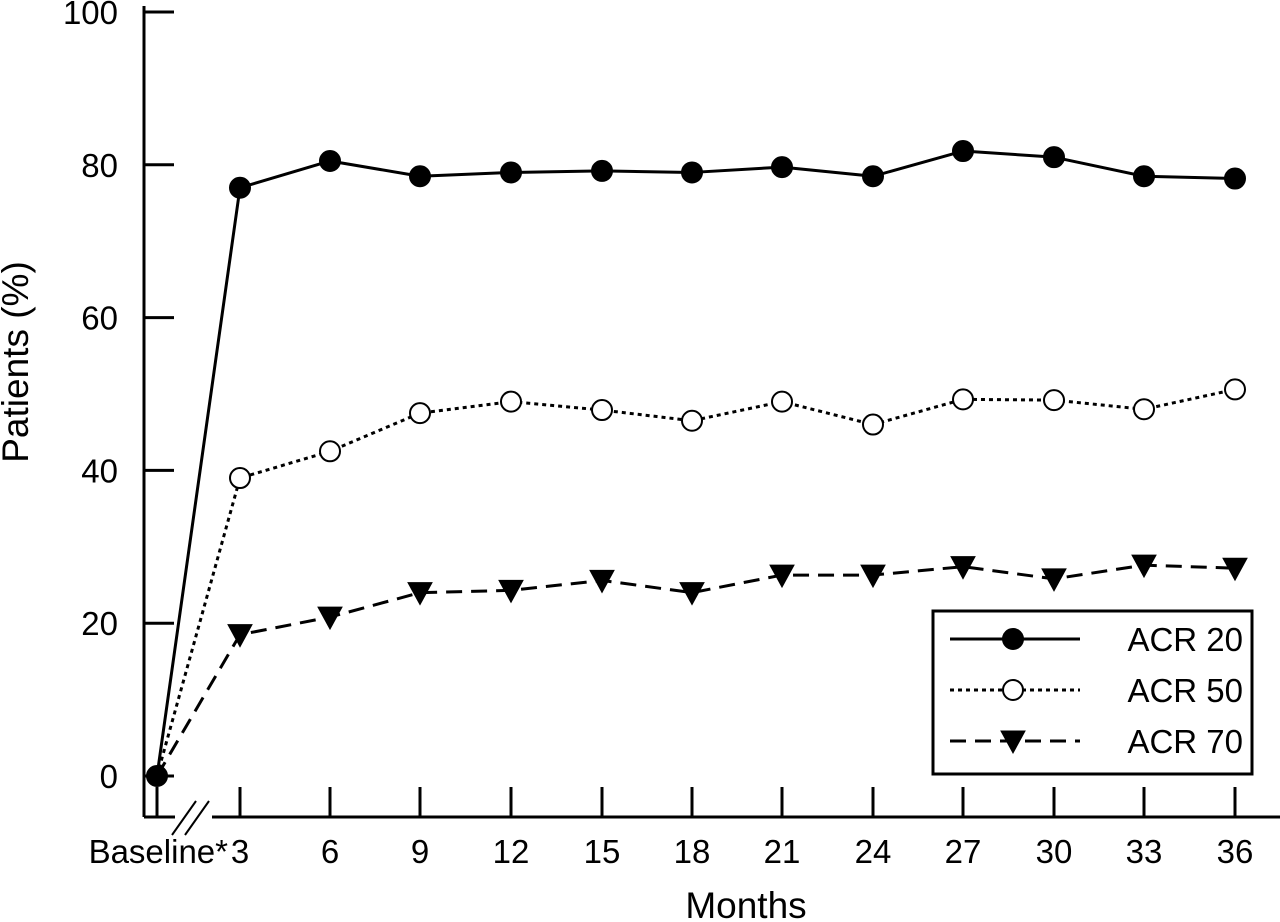  I want to click on legend-label: ACR 50, so click(1185, 690).